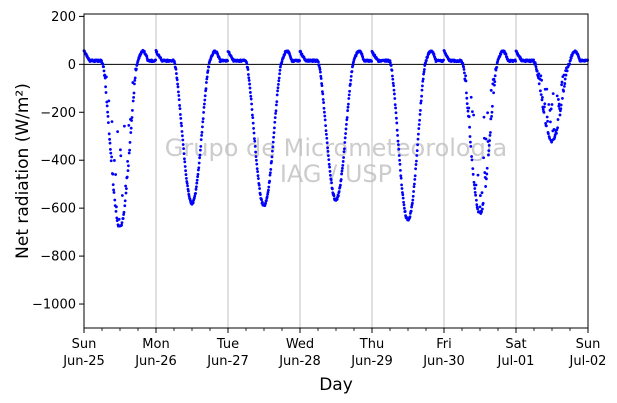 Image resolution: width=617 pixels, height=403 pixels. What do you see at coordinates (54, 305) in the screenshot?
I see `y-tick-label: −1000` at bounding box center [54, 305].